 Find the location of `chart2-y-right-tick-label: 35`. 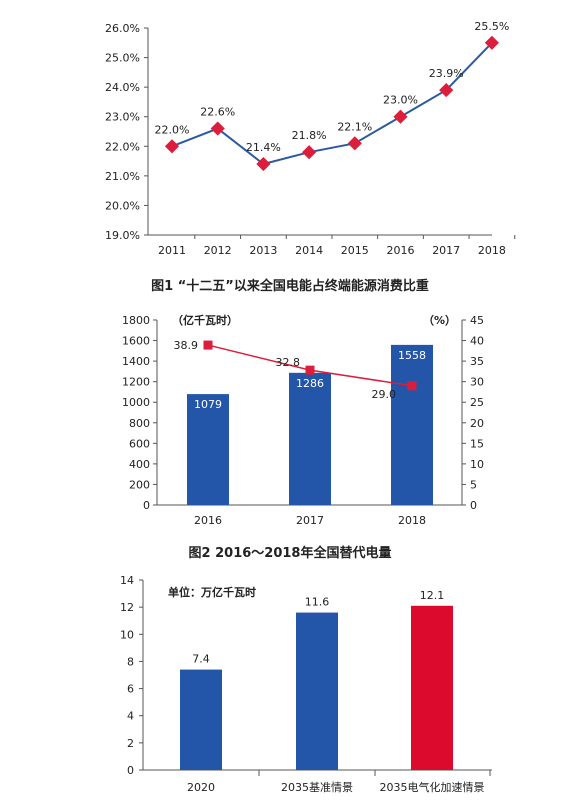

chart2-y-right-tick-label: 35 is located at coordinates (477, 361).